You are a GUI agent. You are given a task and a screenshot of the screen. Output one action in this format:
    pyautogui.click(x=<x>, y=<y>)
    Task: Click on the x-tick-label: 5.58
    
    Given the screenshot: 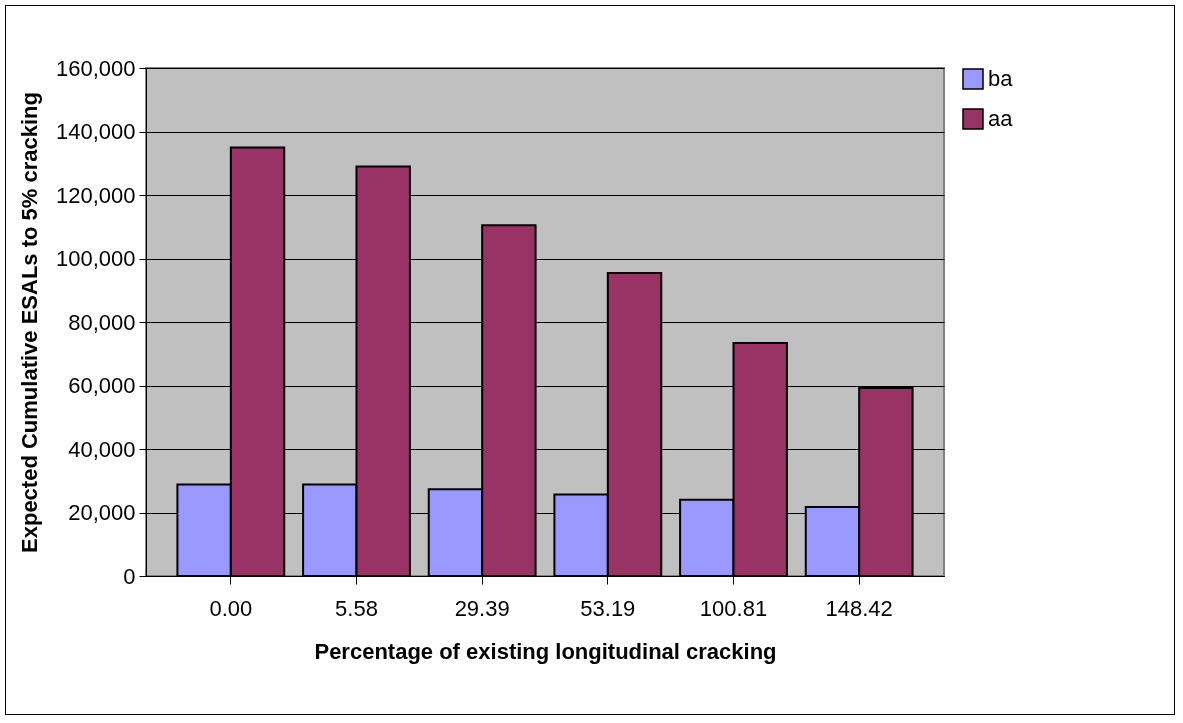 What is the action you would take?
    pyautogui.click(x=356, y=608)
    